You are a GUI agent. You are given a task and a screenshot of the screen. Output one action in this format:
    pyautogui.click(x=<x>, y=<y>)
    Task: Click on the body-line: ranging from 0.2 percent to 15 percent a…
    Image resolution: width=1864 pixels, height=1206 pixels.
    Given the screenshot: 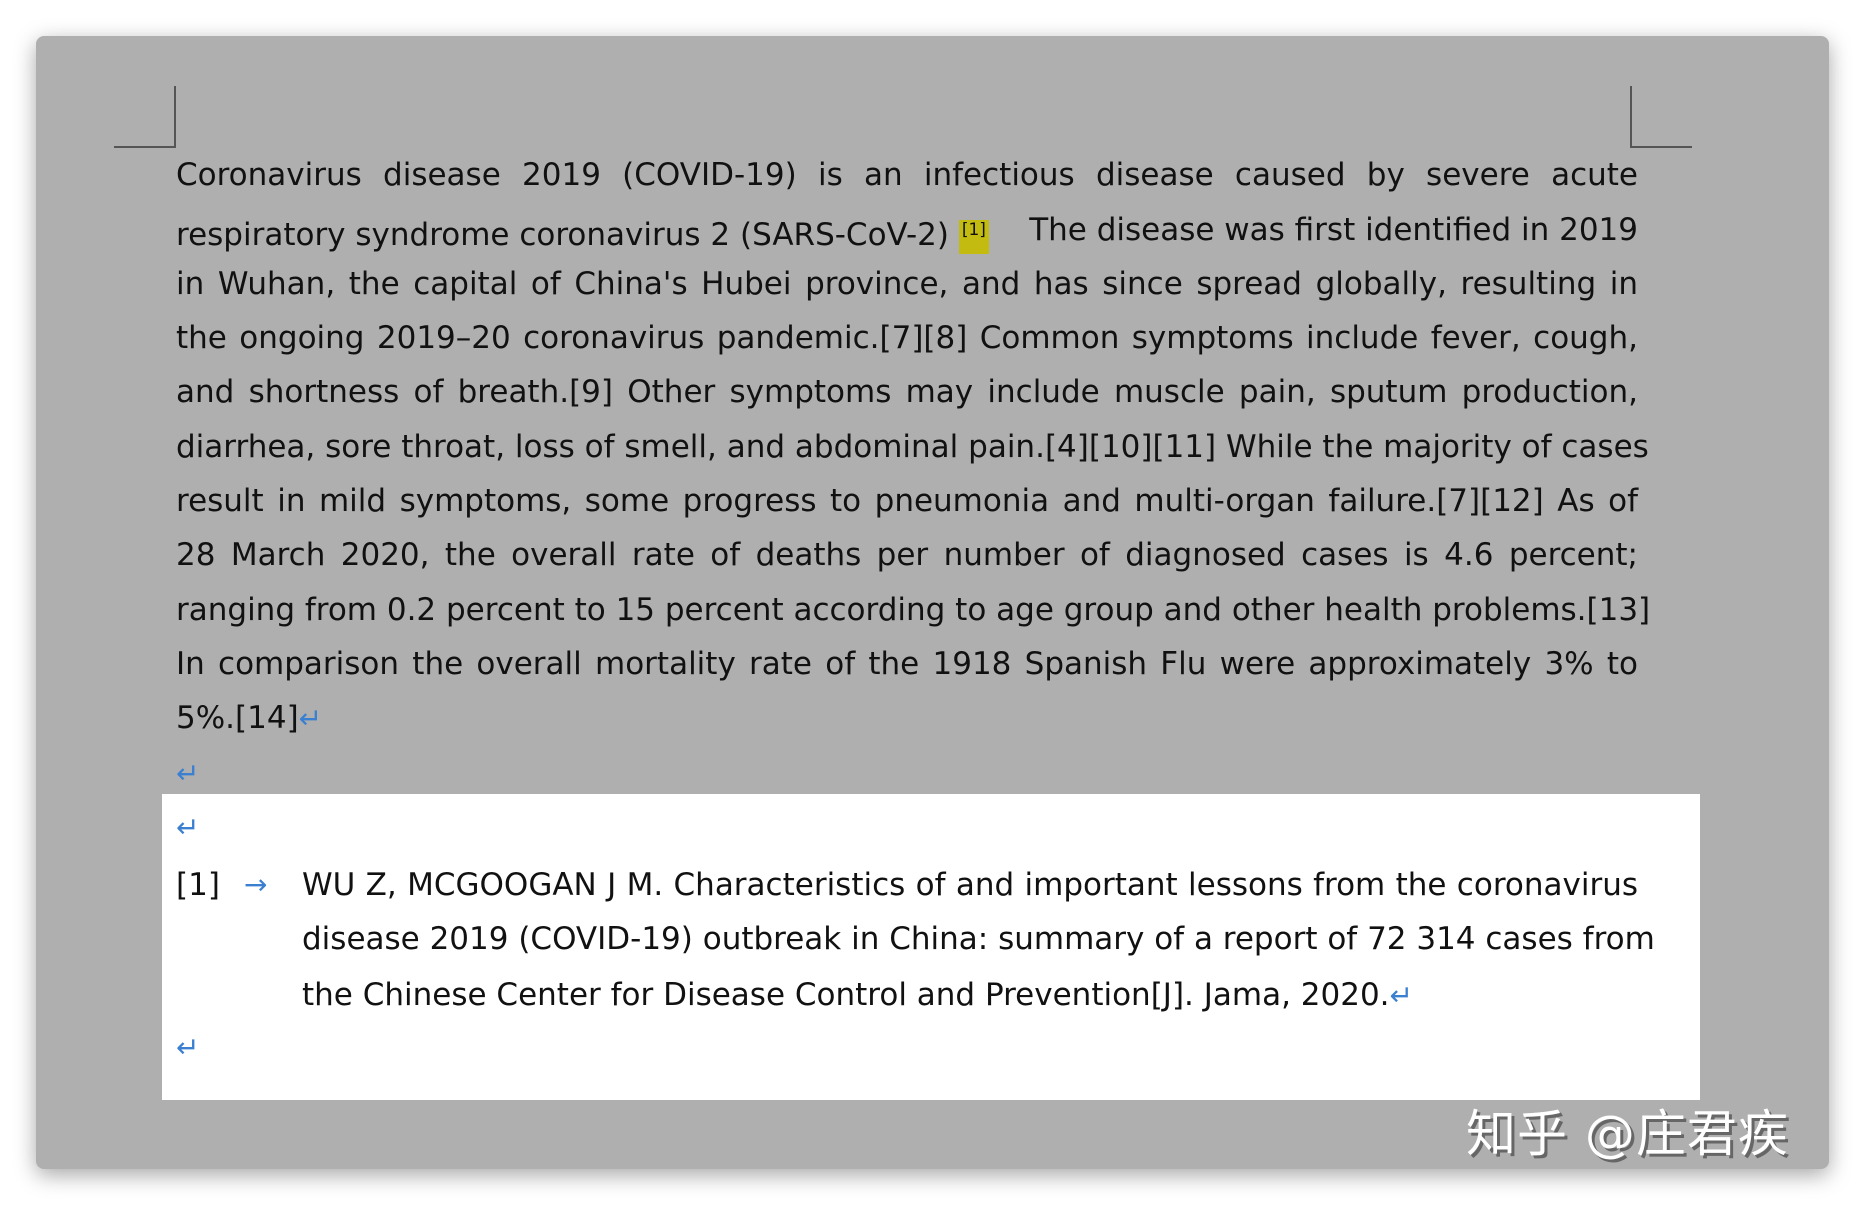 What is the action you would take?
    pyautogui.click(x=913, y=610)
    